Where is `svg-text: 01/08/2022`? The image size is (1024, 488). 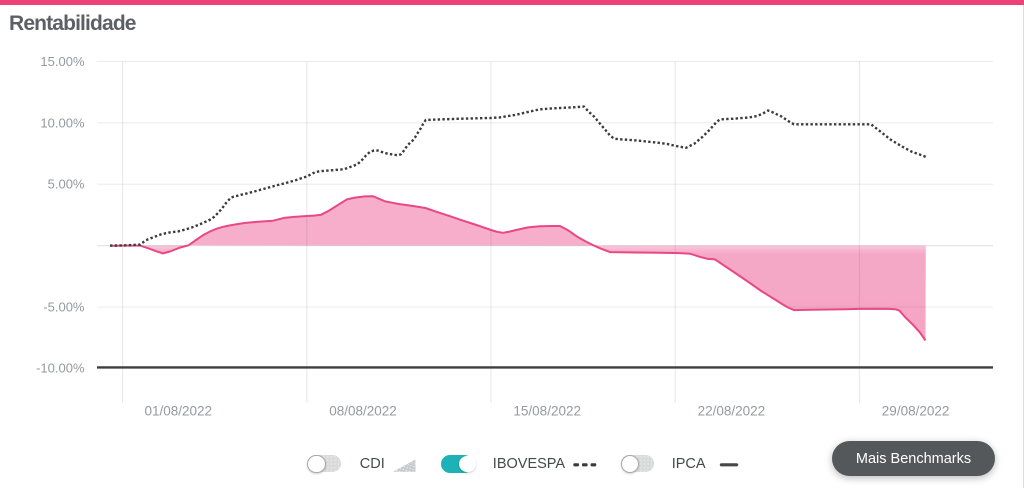
svg-text: 01/08/2022 is located at coordinates (179, 411).